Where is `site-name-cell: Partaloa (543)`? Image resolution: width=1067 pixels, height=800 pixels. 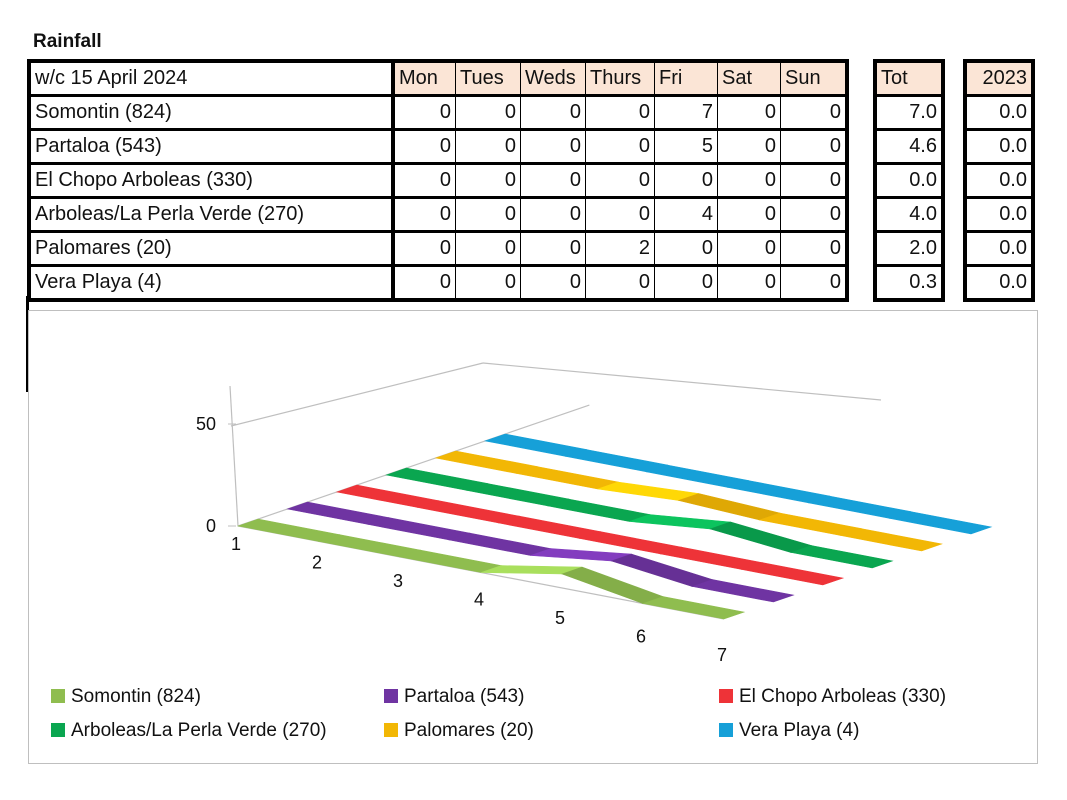
site-name-cell: Partaloa (543) is located at coordinates (211, 147).